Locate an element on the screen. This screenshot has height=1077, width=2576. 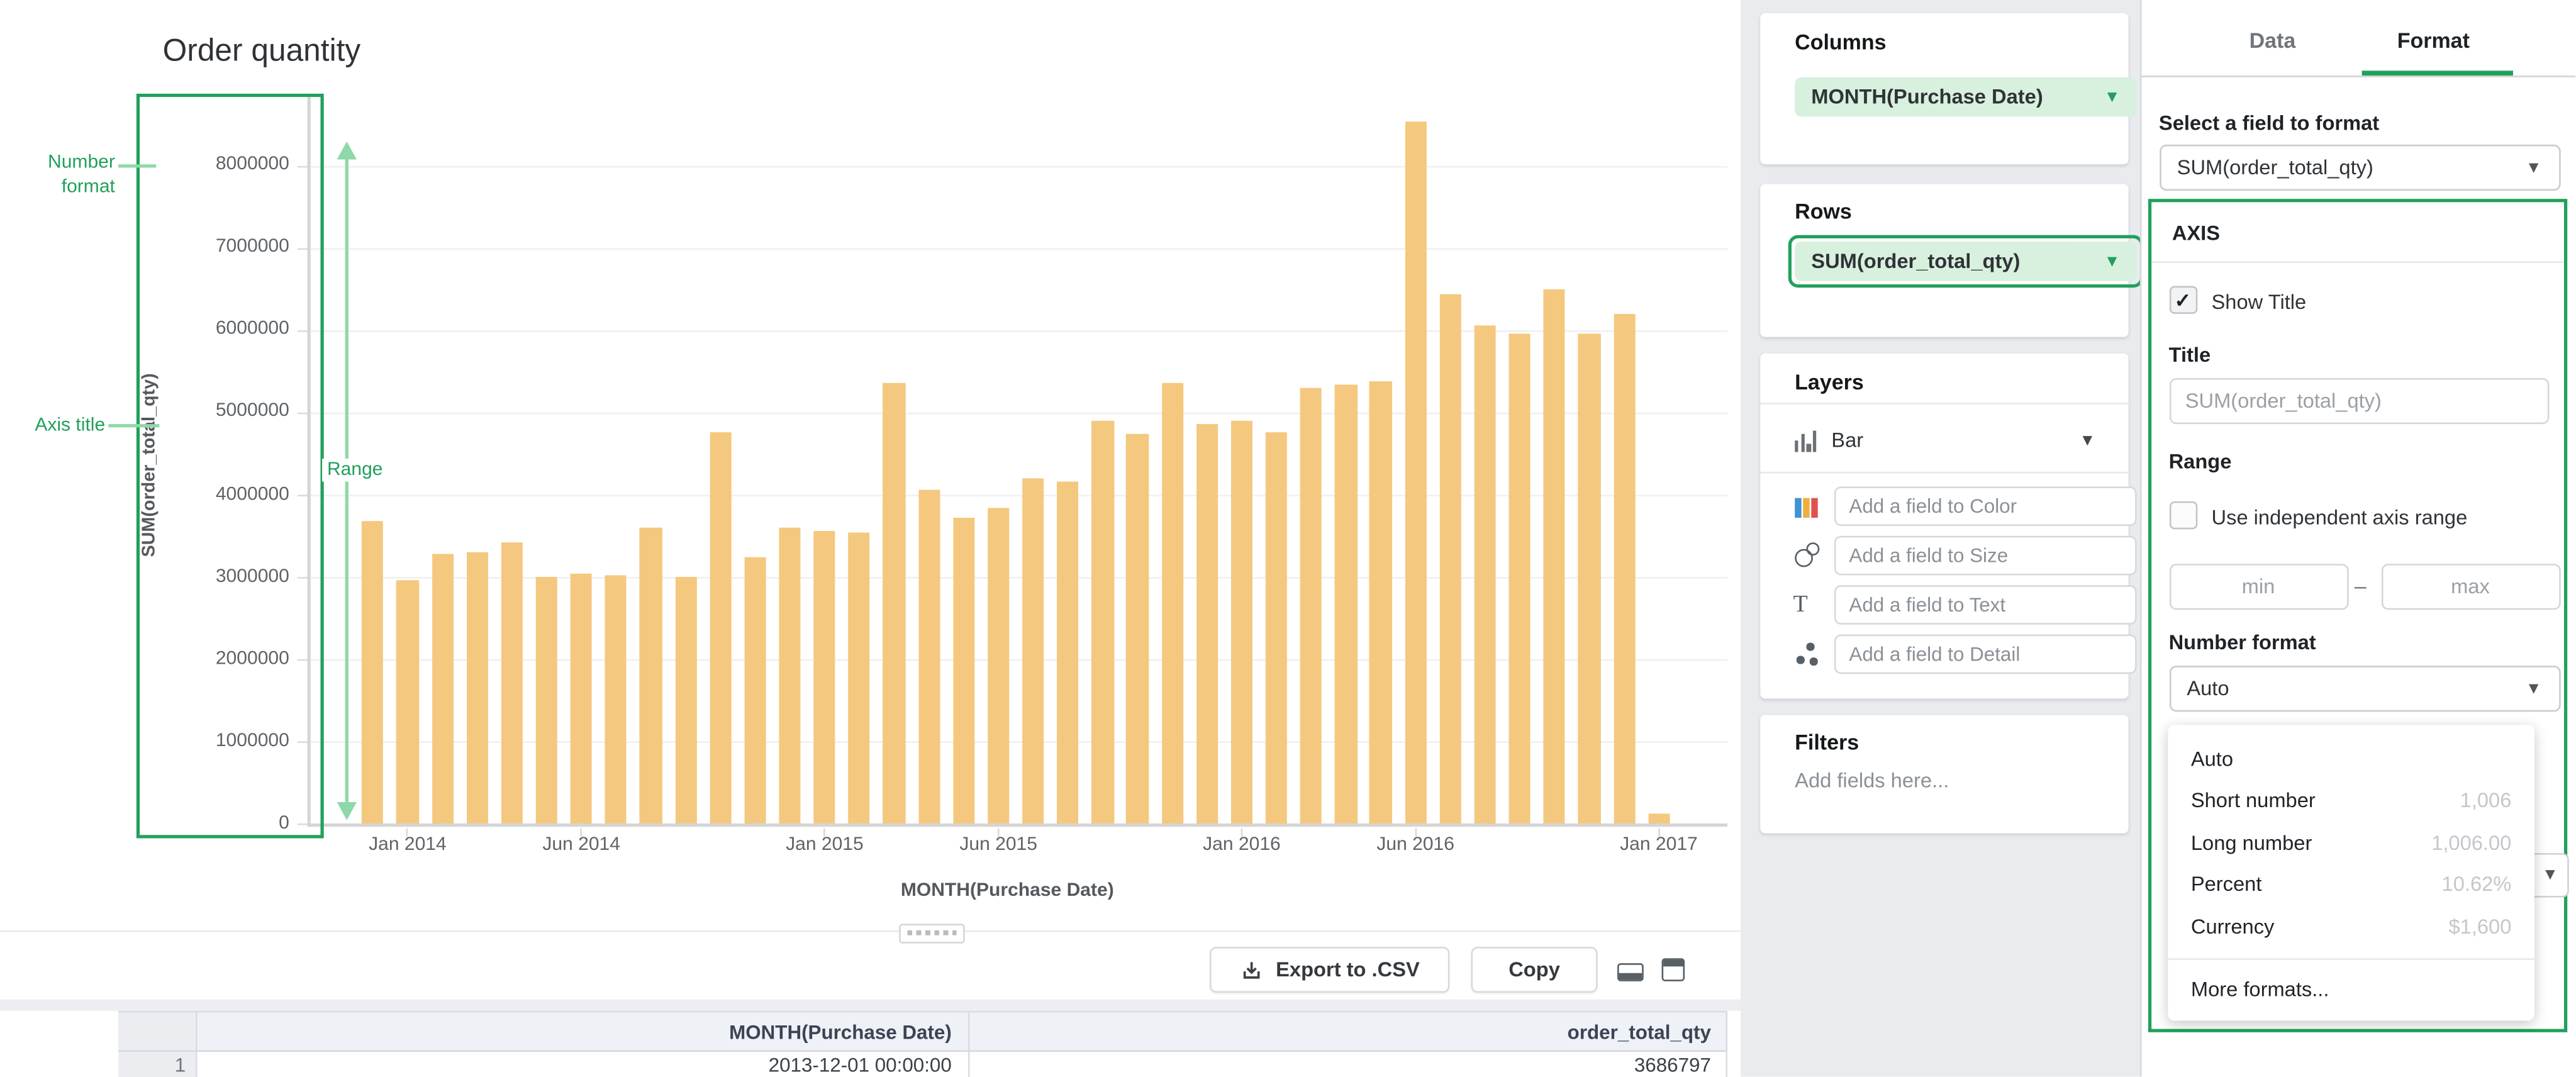
range-arrow-up-icon is located at coordinates (346, 150).